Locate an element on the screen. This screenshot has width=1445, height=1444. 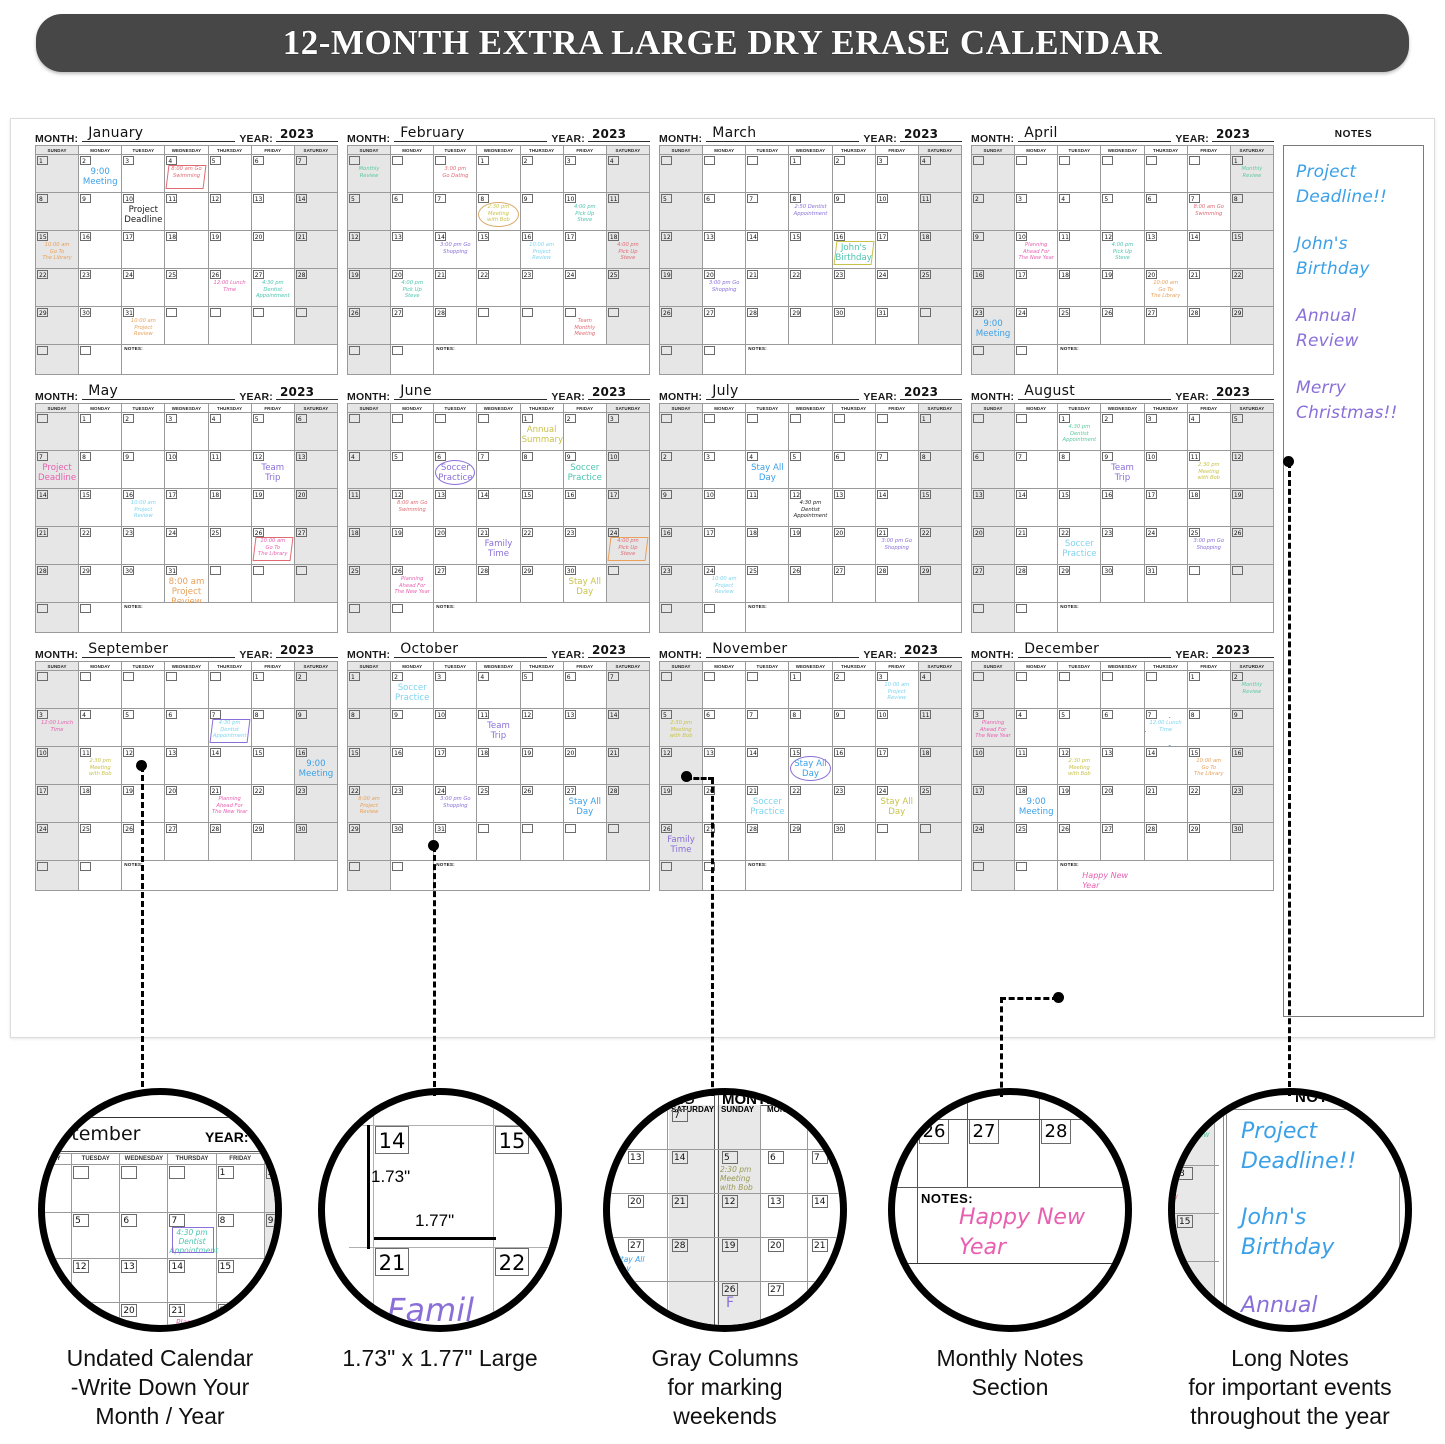
month-write-line: April is located at coordinates (1095, 133).